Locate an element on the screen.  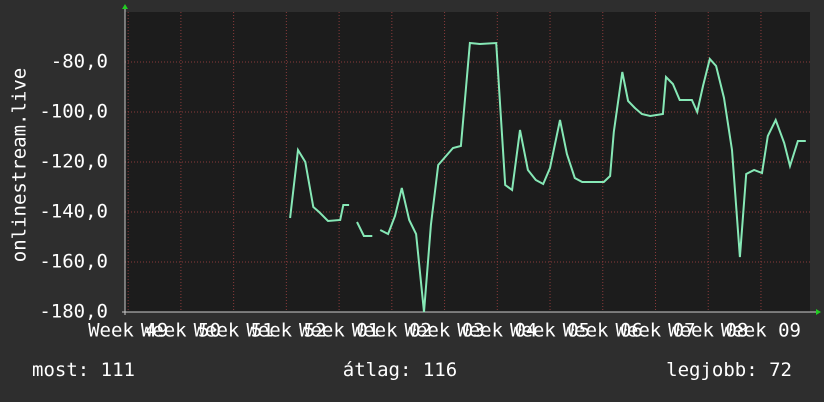
y-axis-label: onlinestream.live is located at coordinates (20, 165).